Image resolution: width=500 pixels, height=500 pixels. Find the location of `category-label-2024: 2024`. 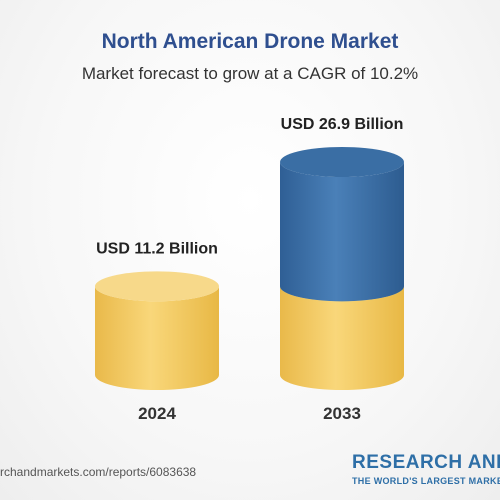

category-label-2024: 2024 is located at coordinates (157, 413).